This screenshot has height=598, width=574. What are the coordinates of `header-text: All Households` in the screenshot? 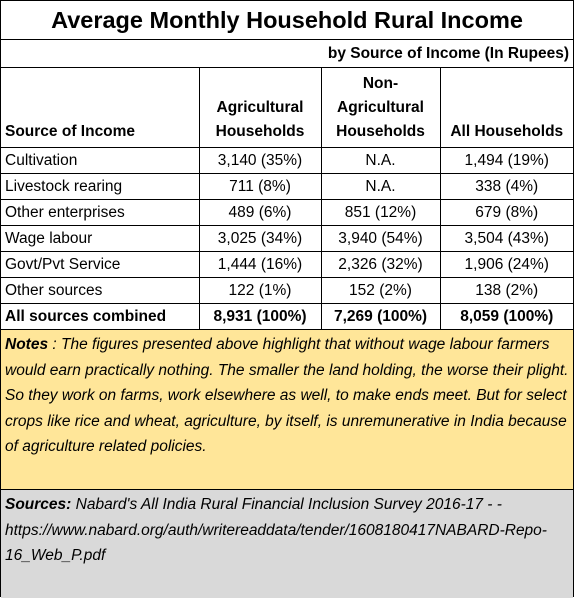 It's located at (507, 131).